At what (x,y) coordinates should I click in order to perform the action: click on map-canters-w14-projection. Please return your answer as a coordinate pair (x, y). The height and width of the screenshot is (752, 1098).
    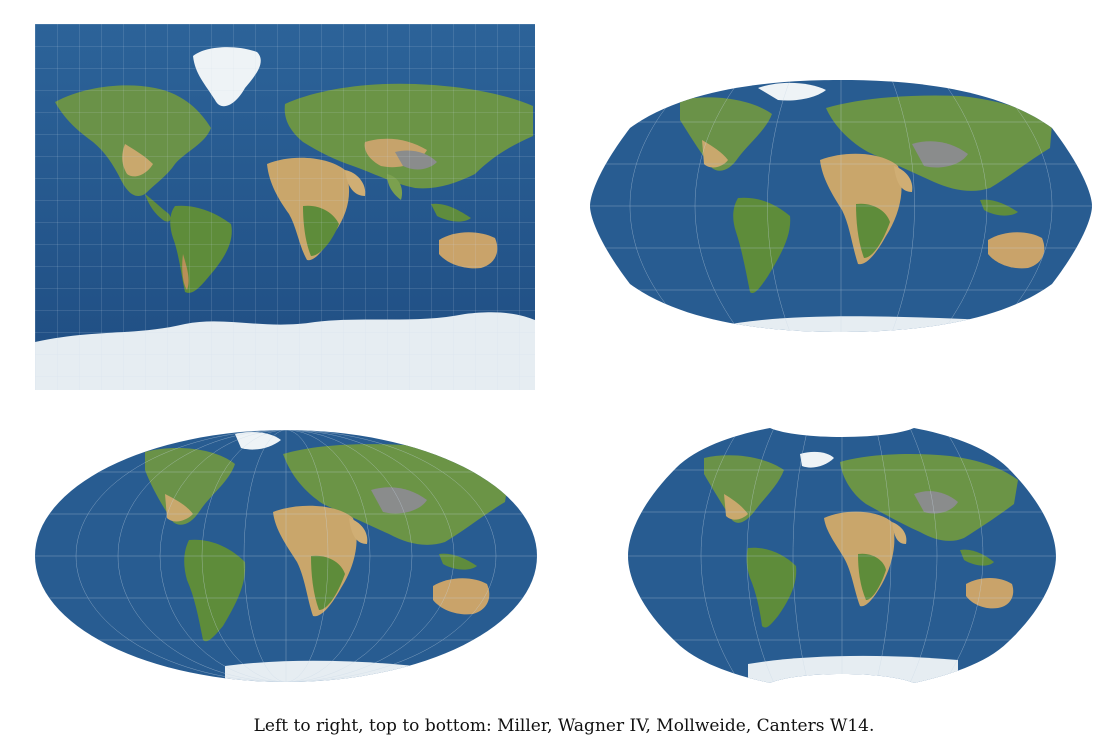
    Looking at the image, I should click on (842, 555).